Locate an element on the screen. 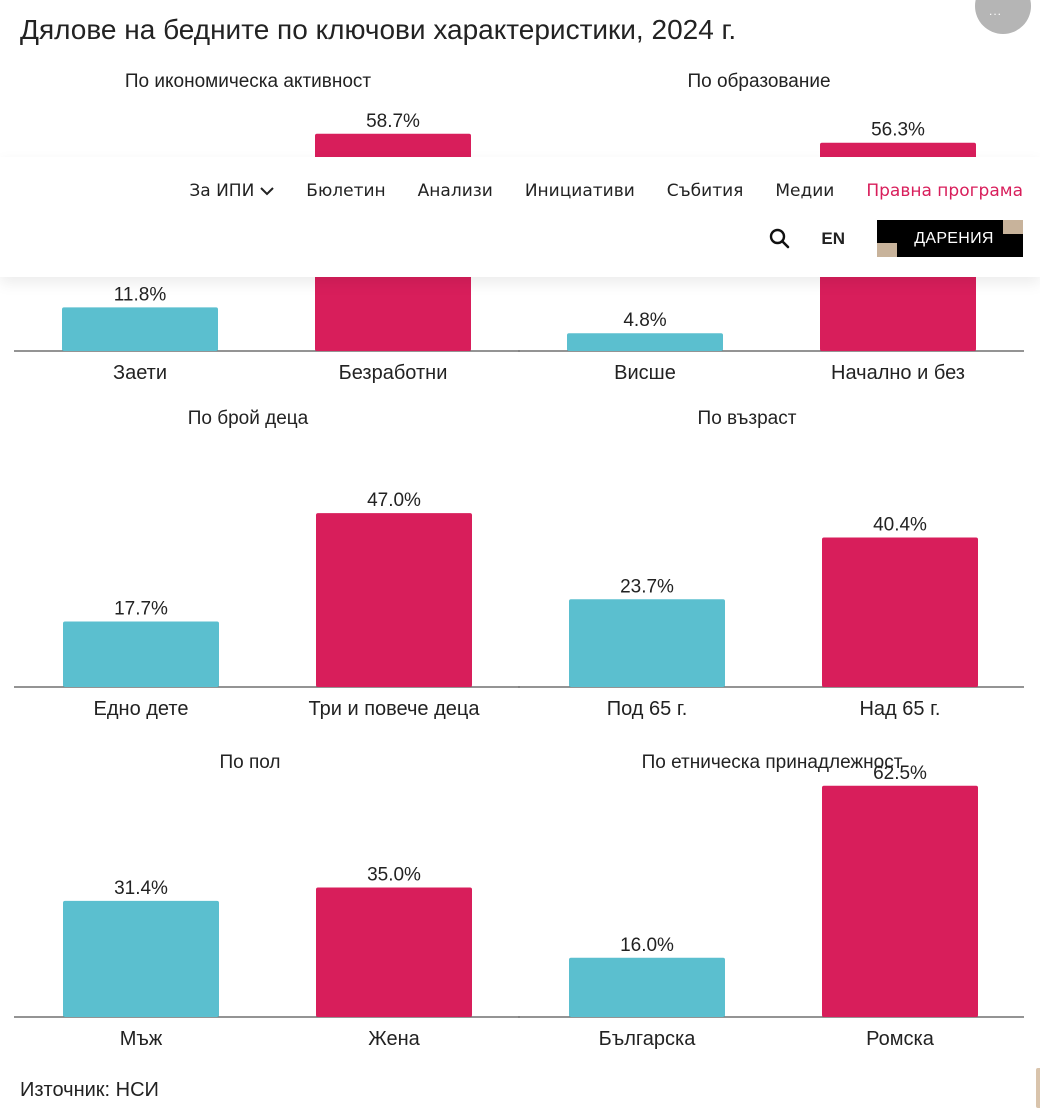 This screenshot has height=1115, width=1040. nav-actions: EN ДАРЕНИЯ is located at coordinates (895, 238).